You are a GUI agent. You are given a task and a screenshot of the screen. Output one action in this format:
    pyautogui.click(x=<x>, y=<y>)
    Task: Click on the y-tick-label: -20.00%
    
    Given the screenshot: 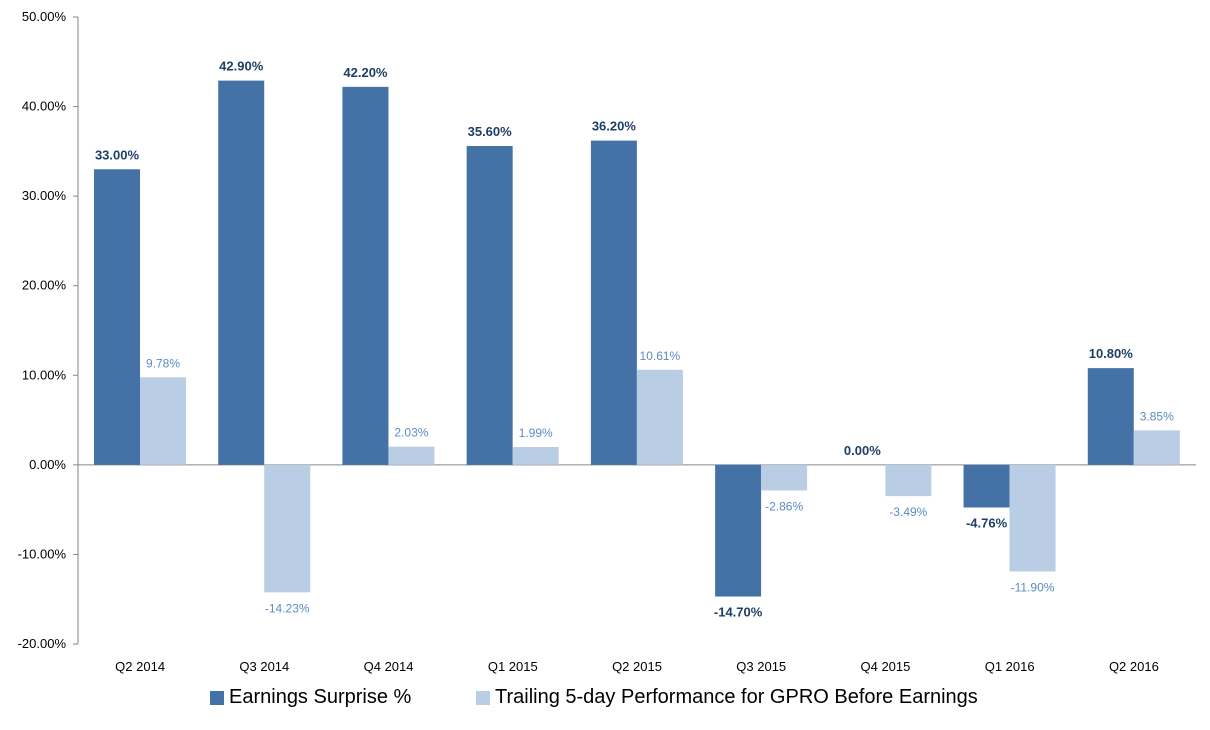 What is the action you would take?
    pyautogui.click(x=42, y=643)
    